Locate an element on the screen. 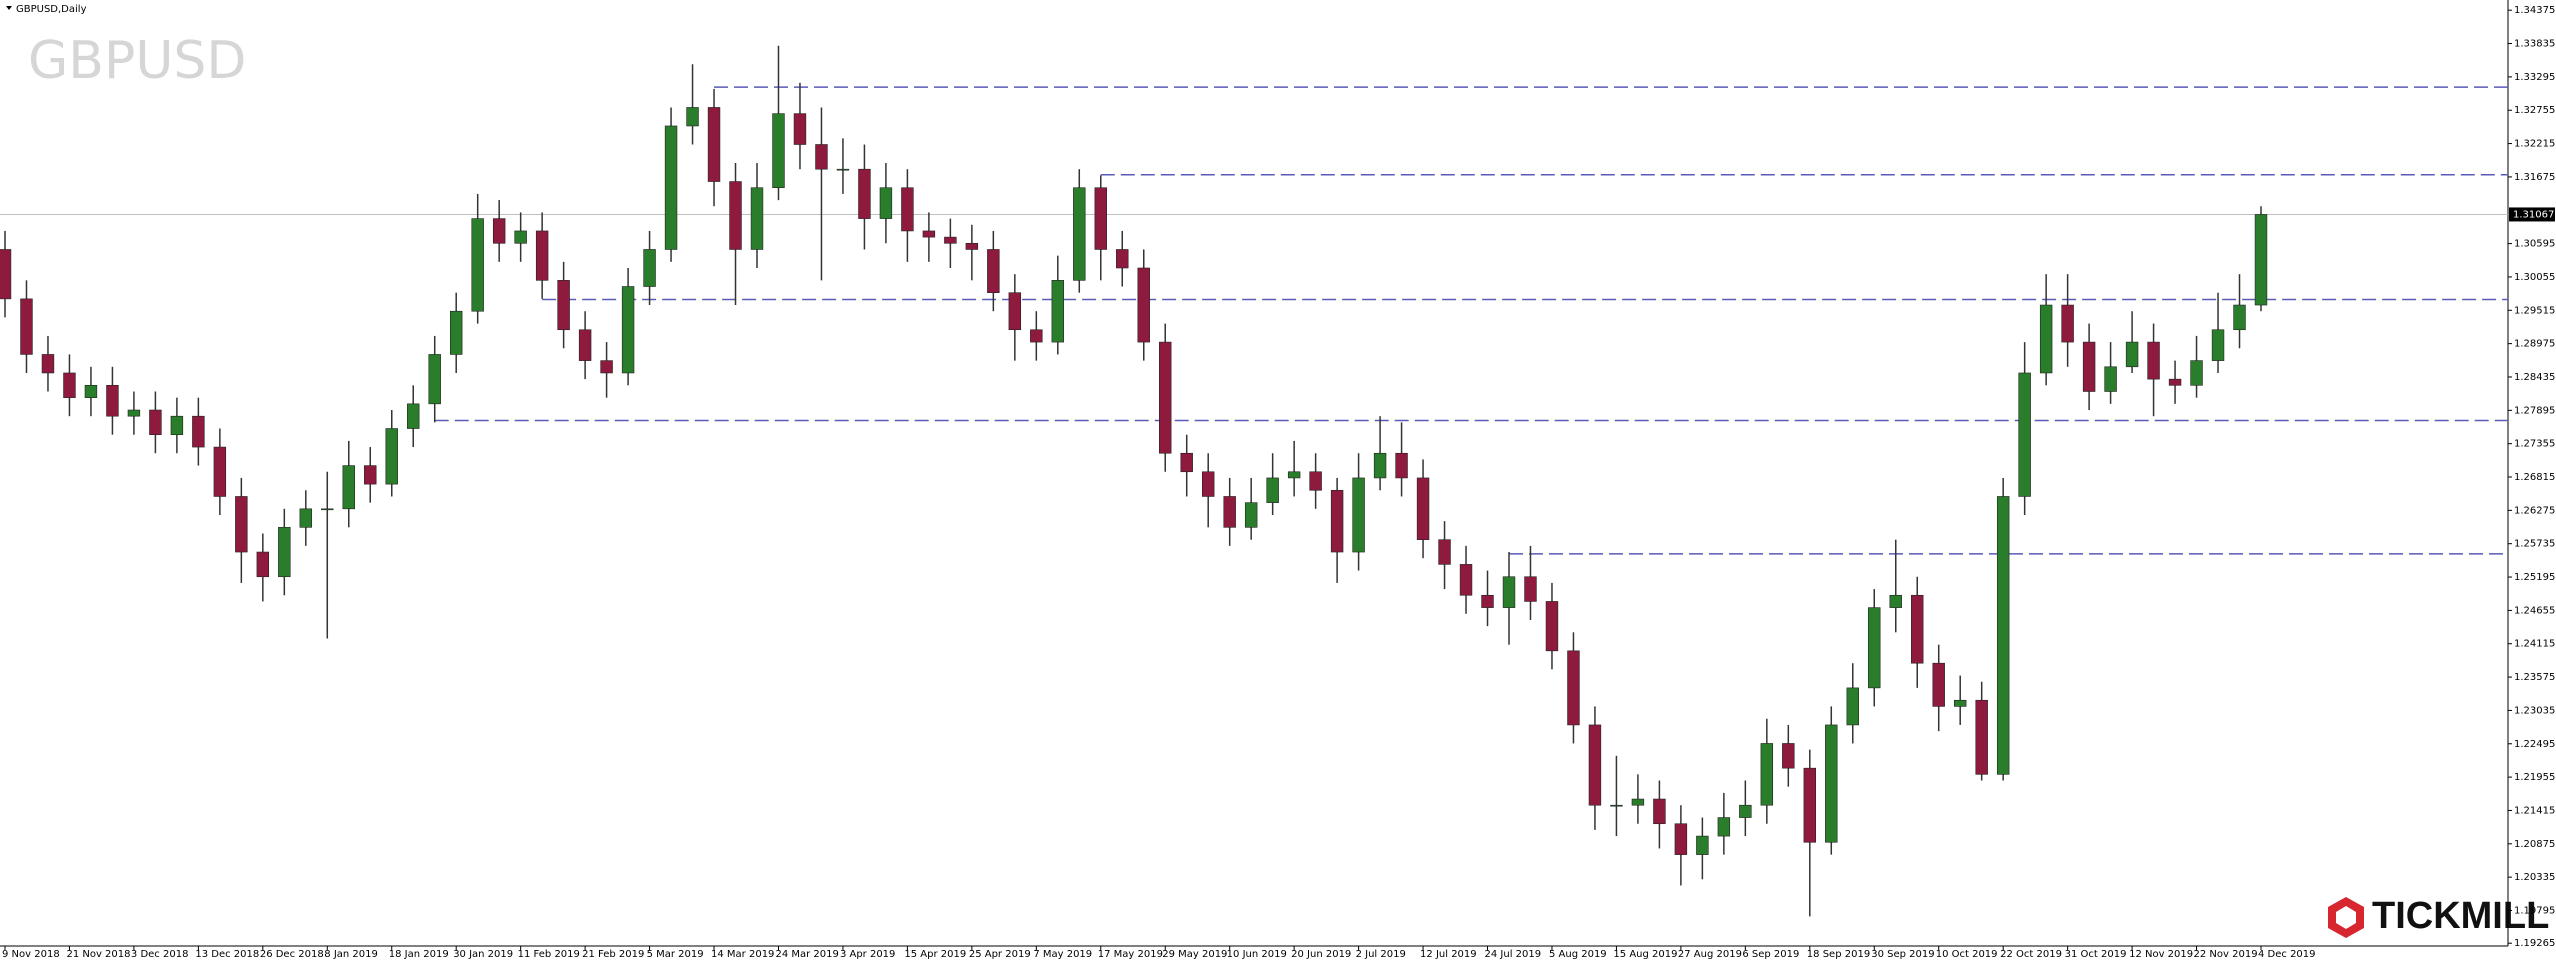  y-tick-label: 1.20875 is located at coordinates (2534, 844).